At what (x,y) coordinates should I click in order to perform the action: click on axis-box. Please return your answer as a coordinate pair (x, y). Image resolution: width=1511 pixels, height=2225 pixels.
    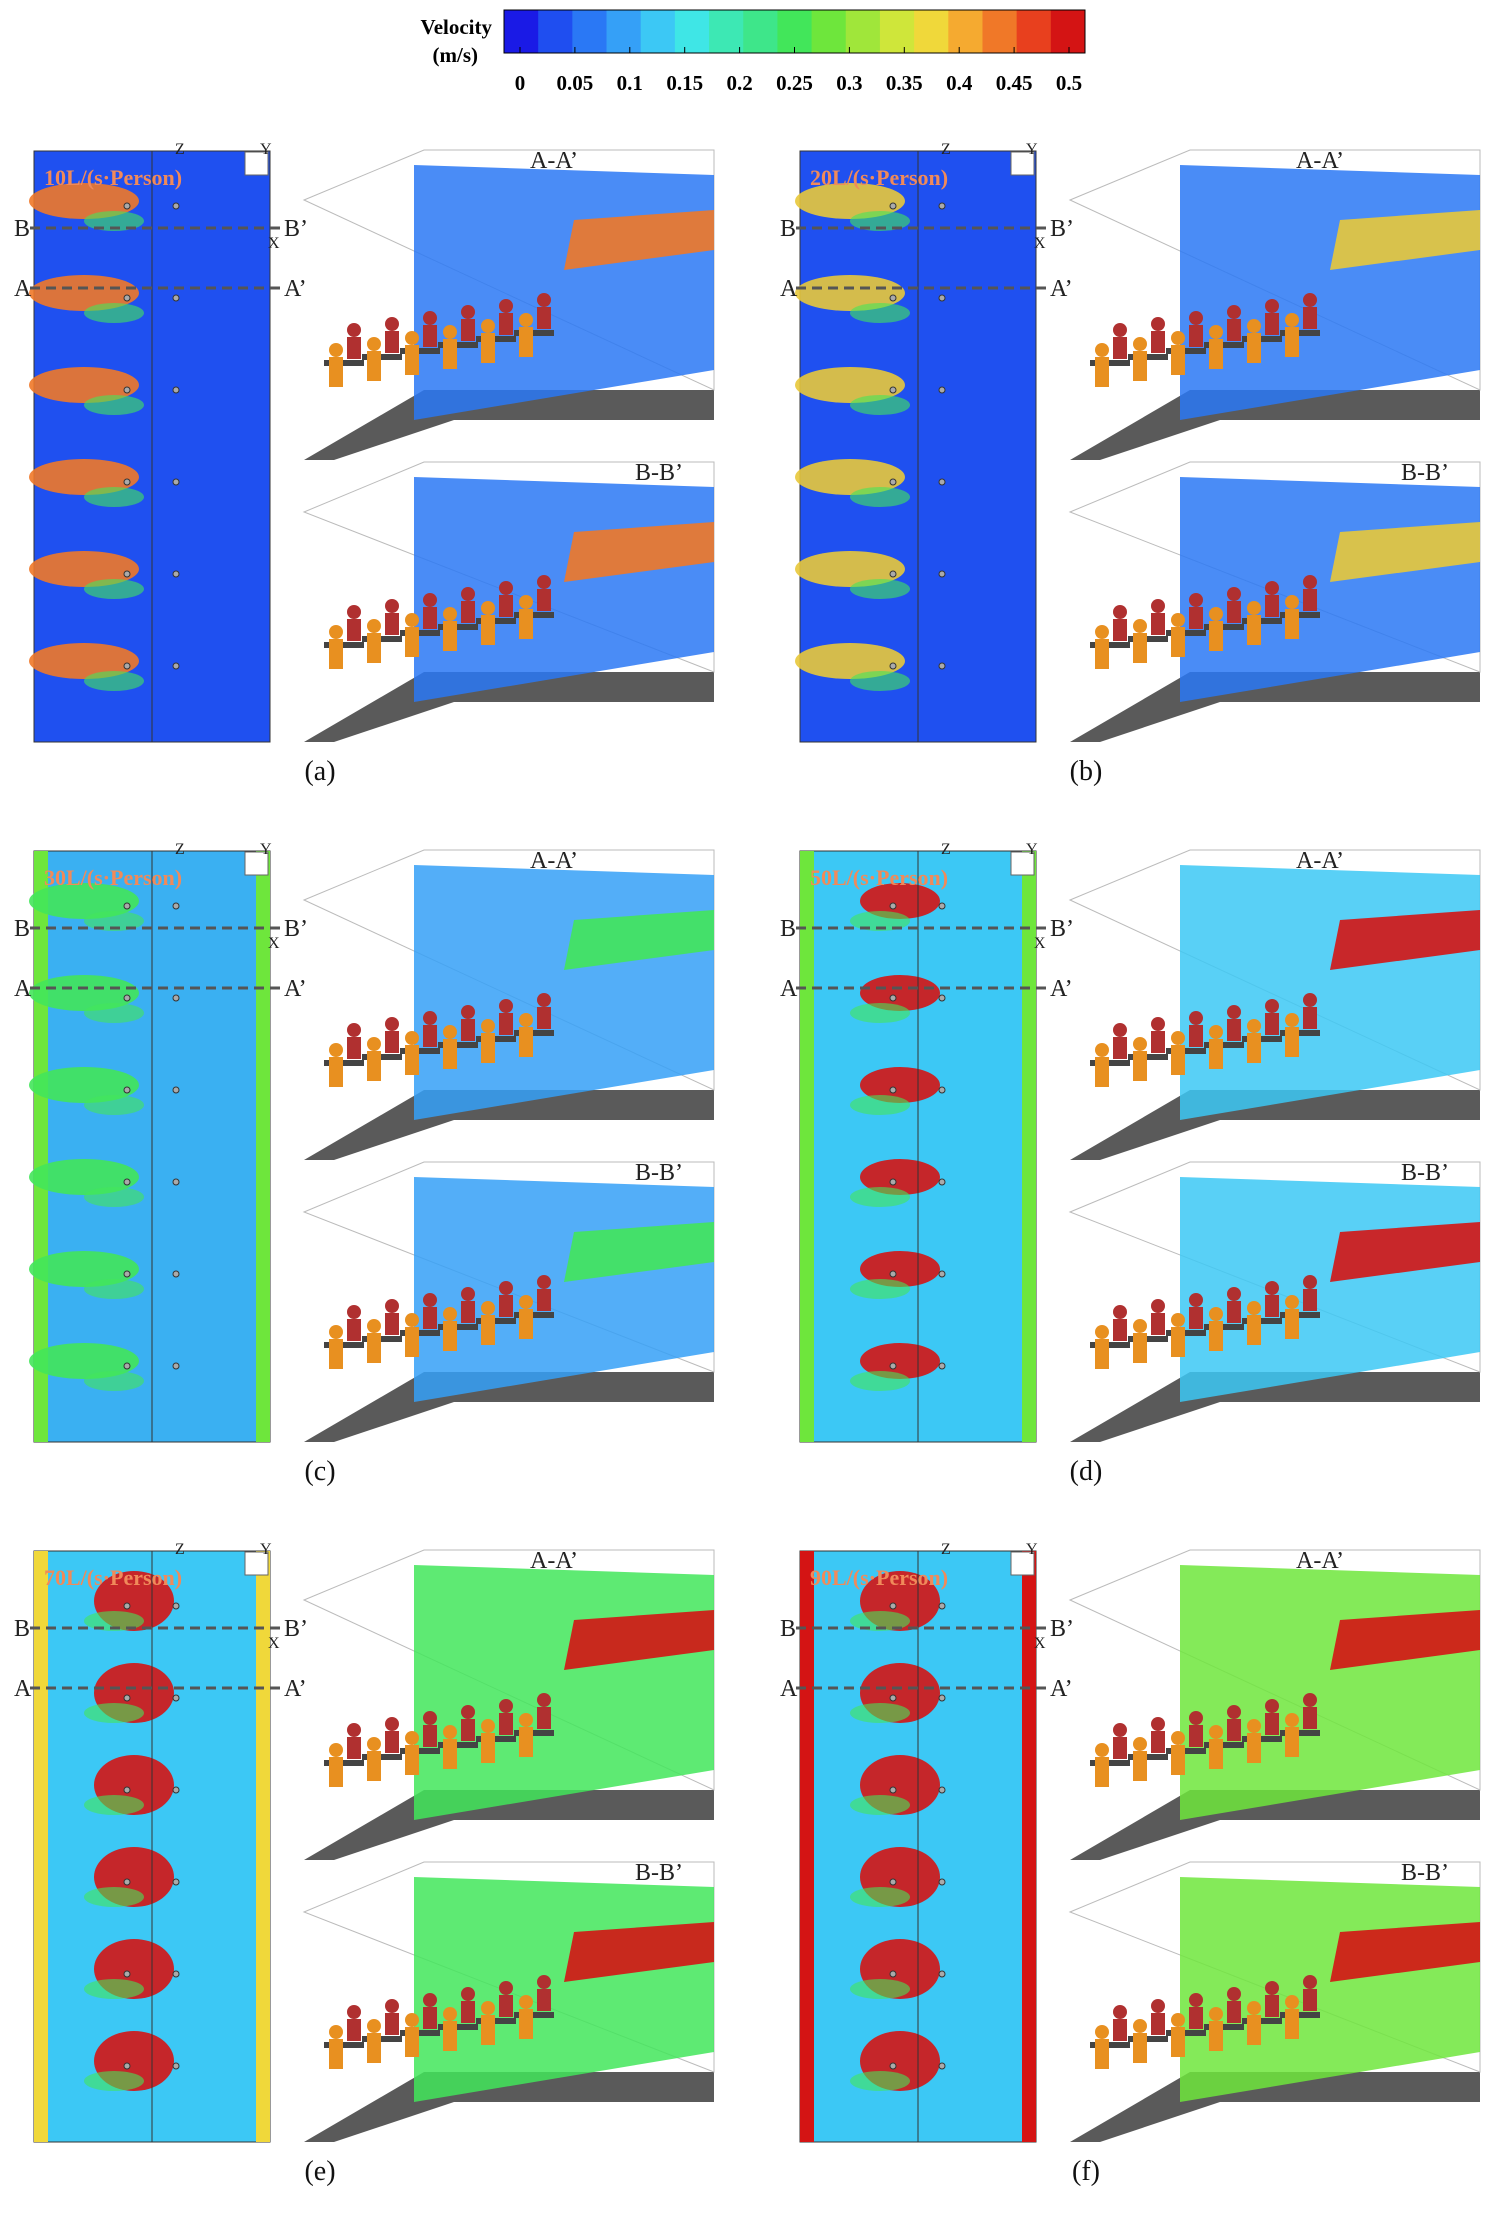
    Looking at the image, I should click on (1022, 163).